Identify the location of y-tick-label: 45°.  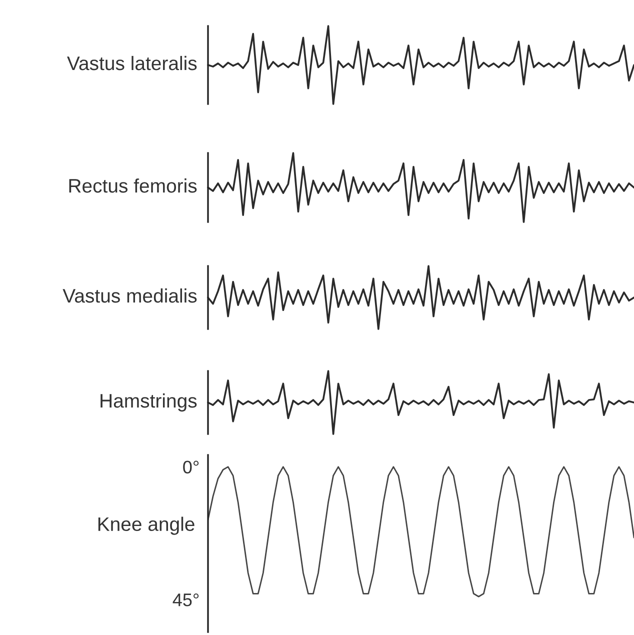
(185, 599).